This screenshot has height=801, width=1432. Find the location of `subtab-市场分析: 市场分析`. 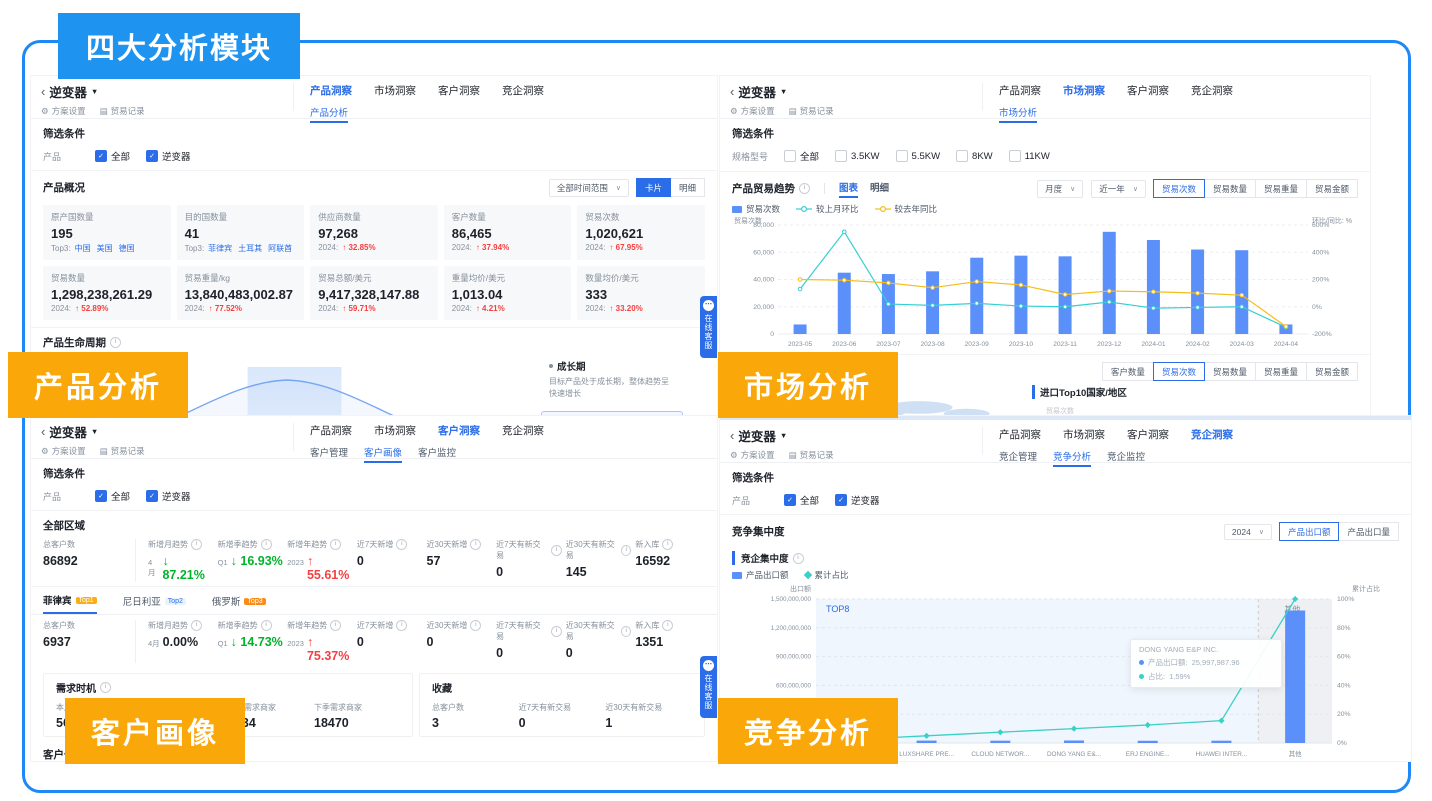

subtab-市场分析: 市场分析 is located at coordinates (1018, 114).